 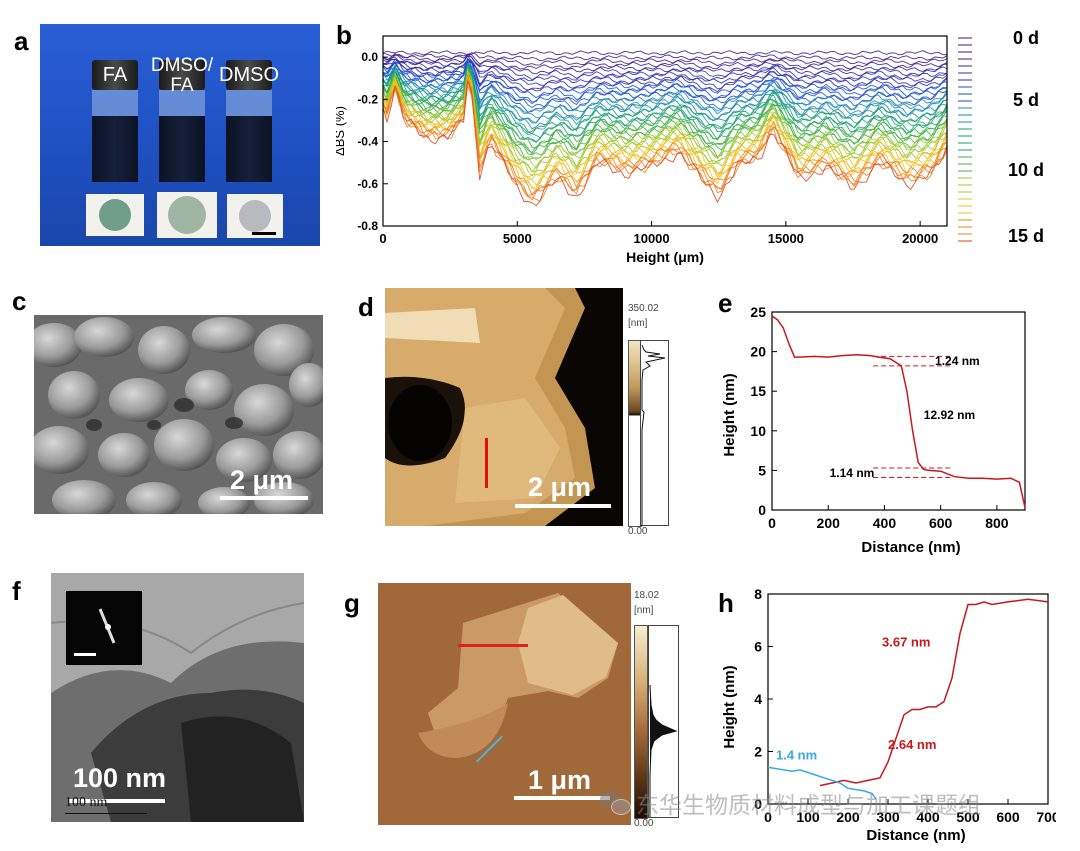 I want to click on chart-b-ytick-label: -0.6, so click(x=367, y=184).